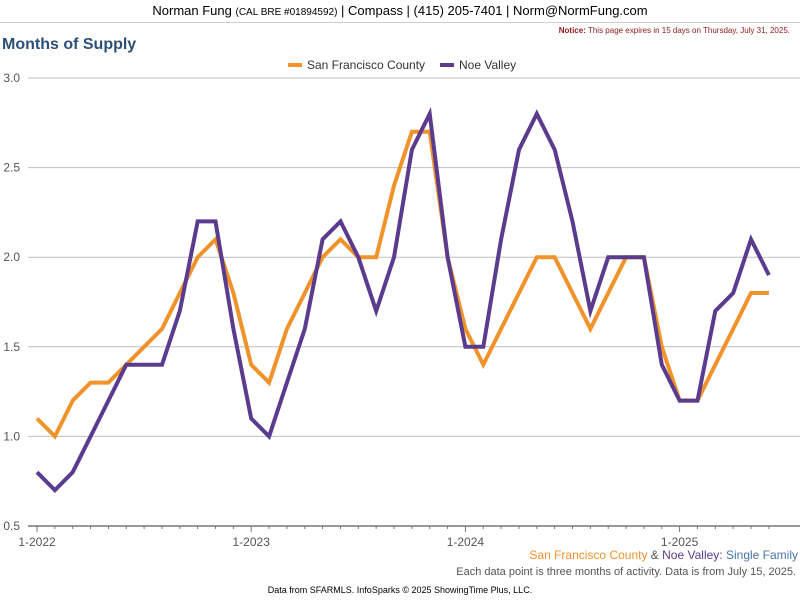  Describe the element at coordinates (192, 10) in the screenshot. I see `agent-name: Norman Fung` at that location.